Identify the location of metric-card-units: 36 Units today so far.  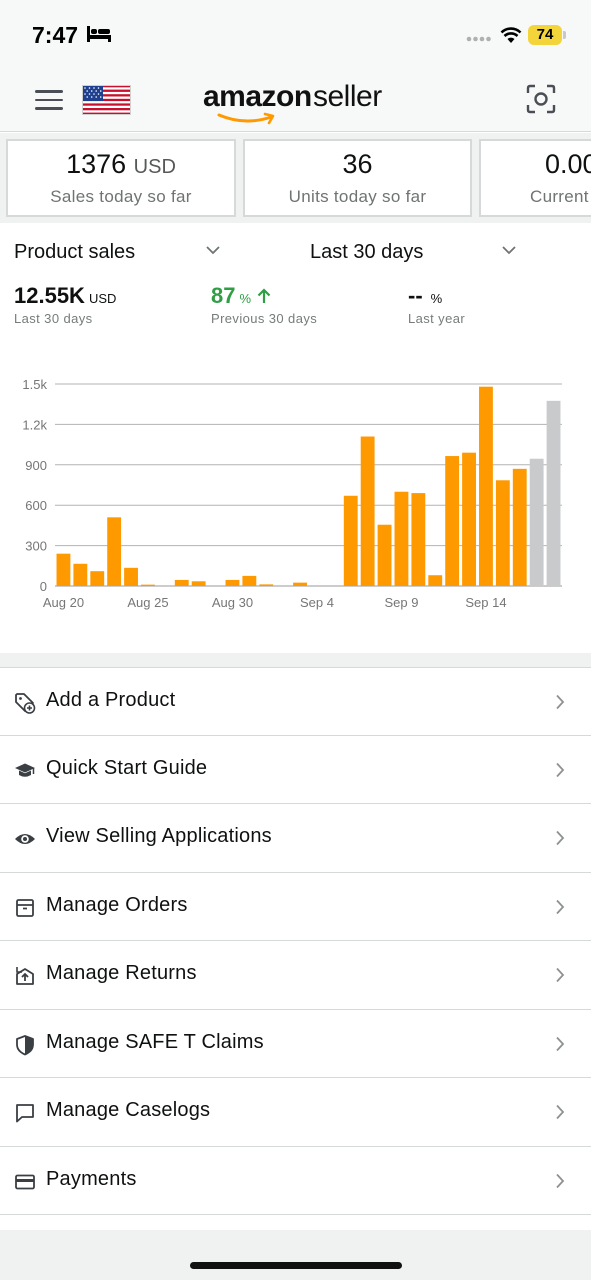
(357, 178).